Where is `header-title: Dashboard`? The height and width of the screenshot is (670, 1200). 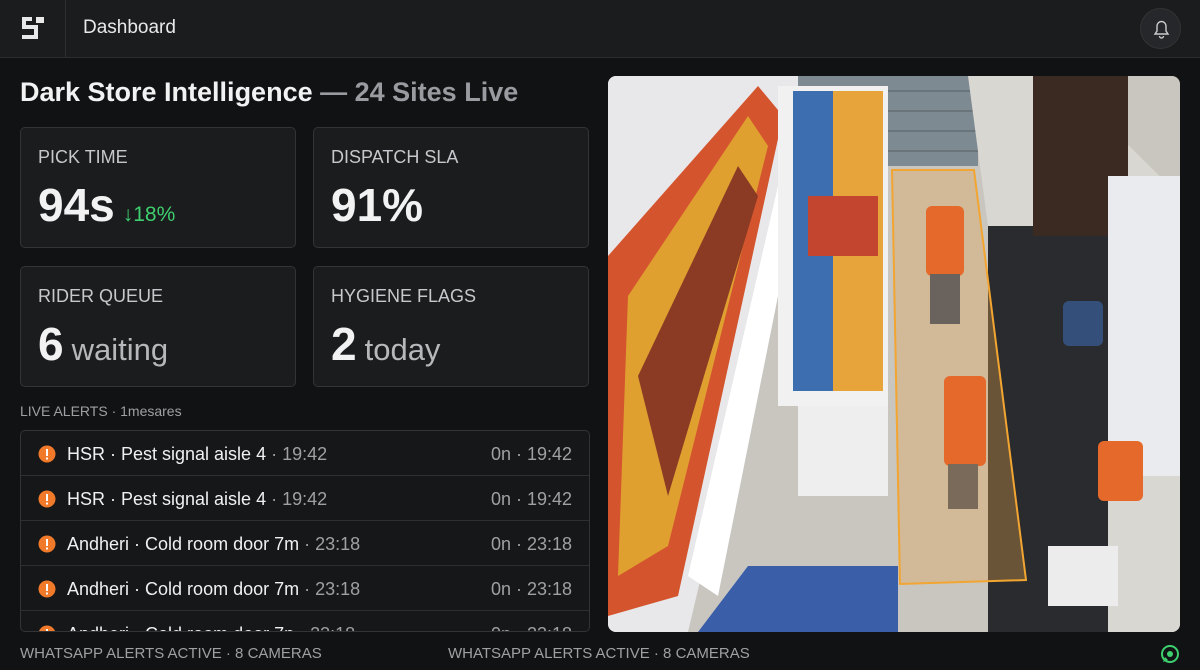
header-title: Dashboard is located at coordinates (129, 27).